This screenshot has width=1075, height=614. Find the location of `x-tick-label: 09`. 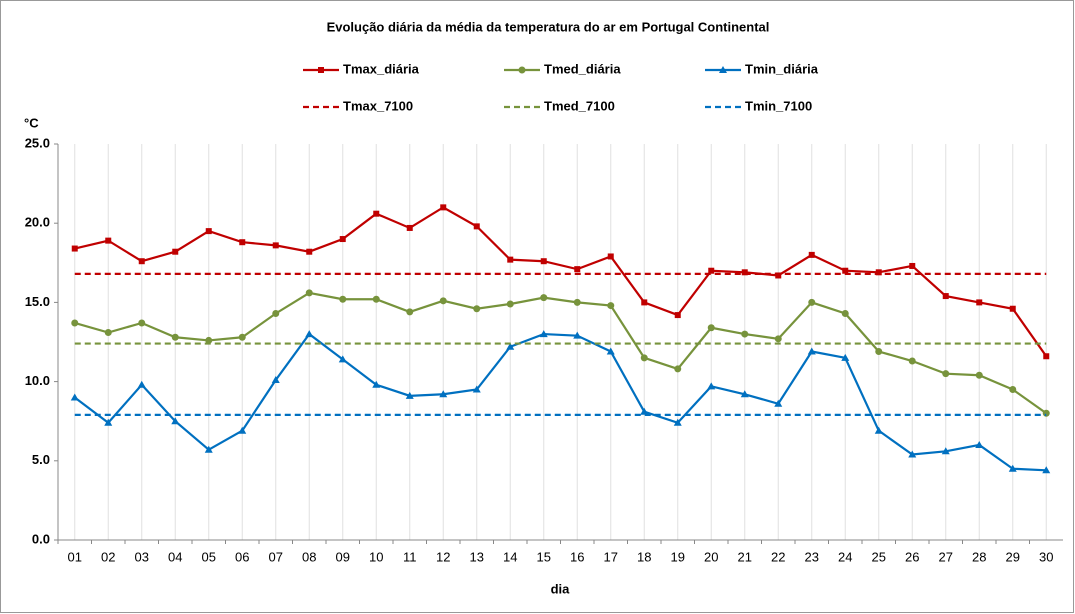

x-tick-label: 09 is located at coordinates (343, 556).